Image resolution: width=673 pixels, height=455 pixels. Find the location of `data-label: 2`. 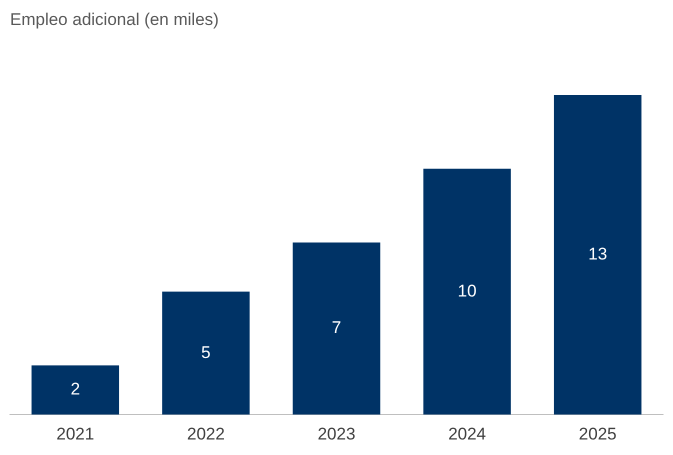

data-label: 2 is located at coordinates (75, 389).